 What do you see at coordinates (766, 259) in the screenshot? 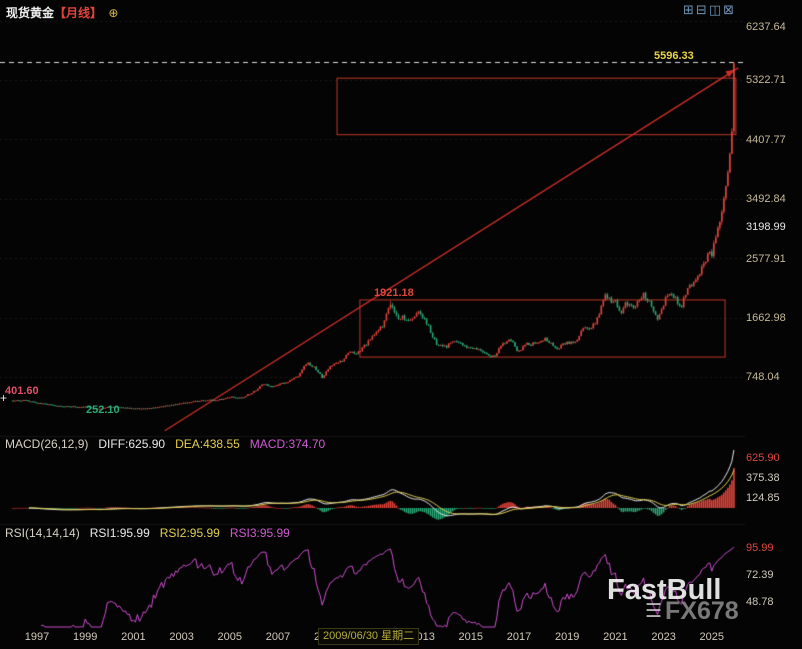
I see `y-axis-label: 2577.91` at bounding box center [766, 259].